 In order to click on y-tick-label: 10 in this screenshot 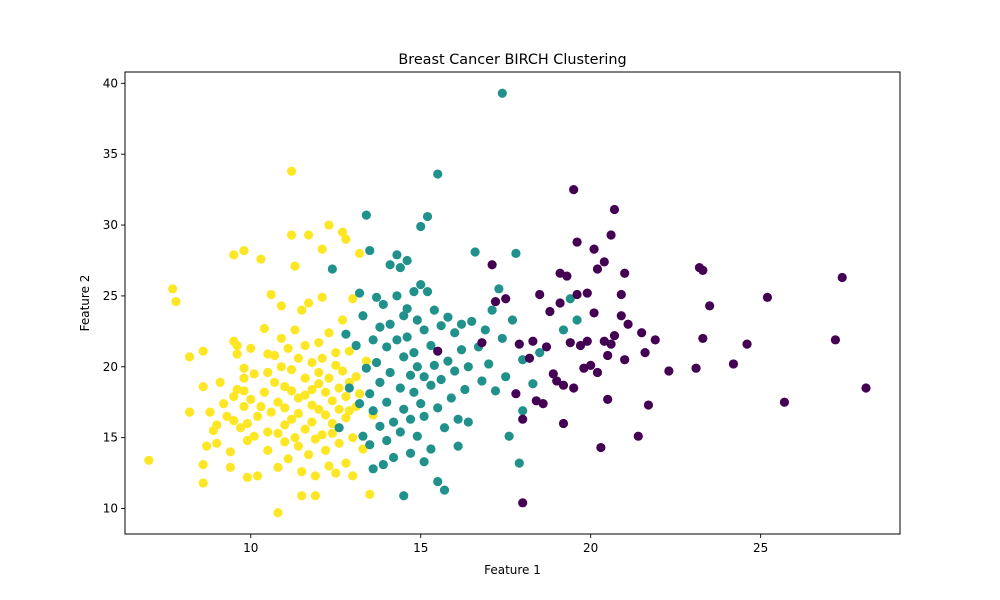, I will do `click(110, 508)`.